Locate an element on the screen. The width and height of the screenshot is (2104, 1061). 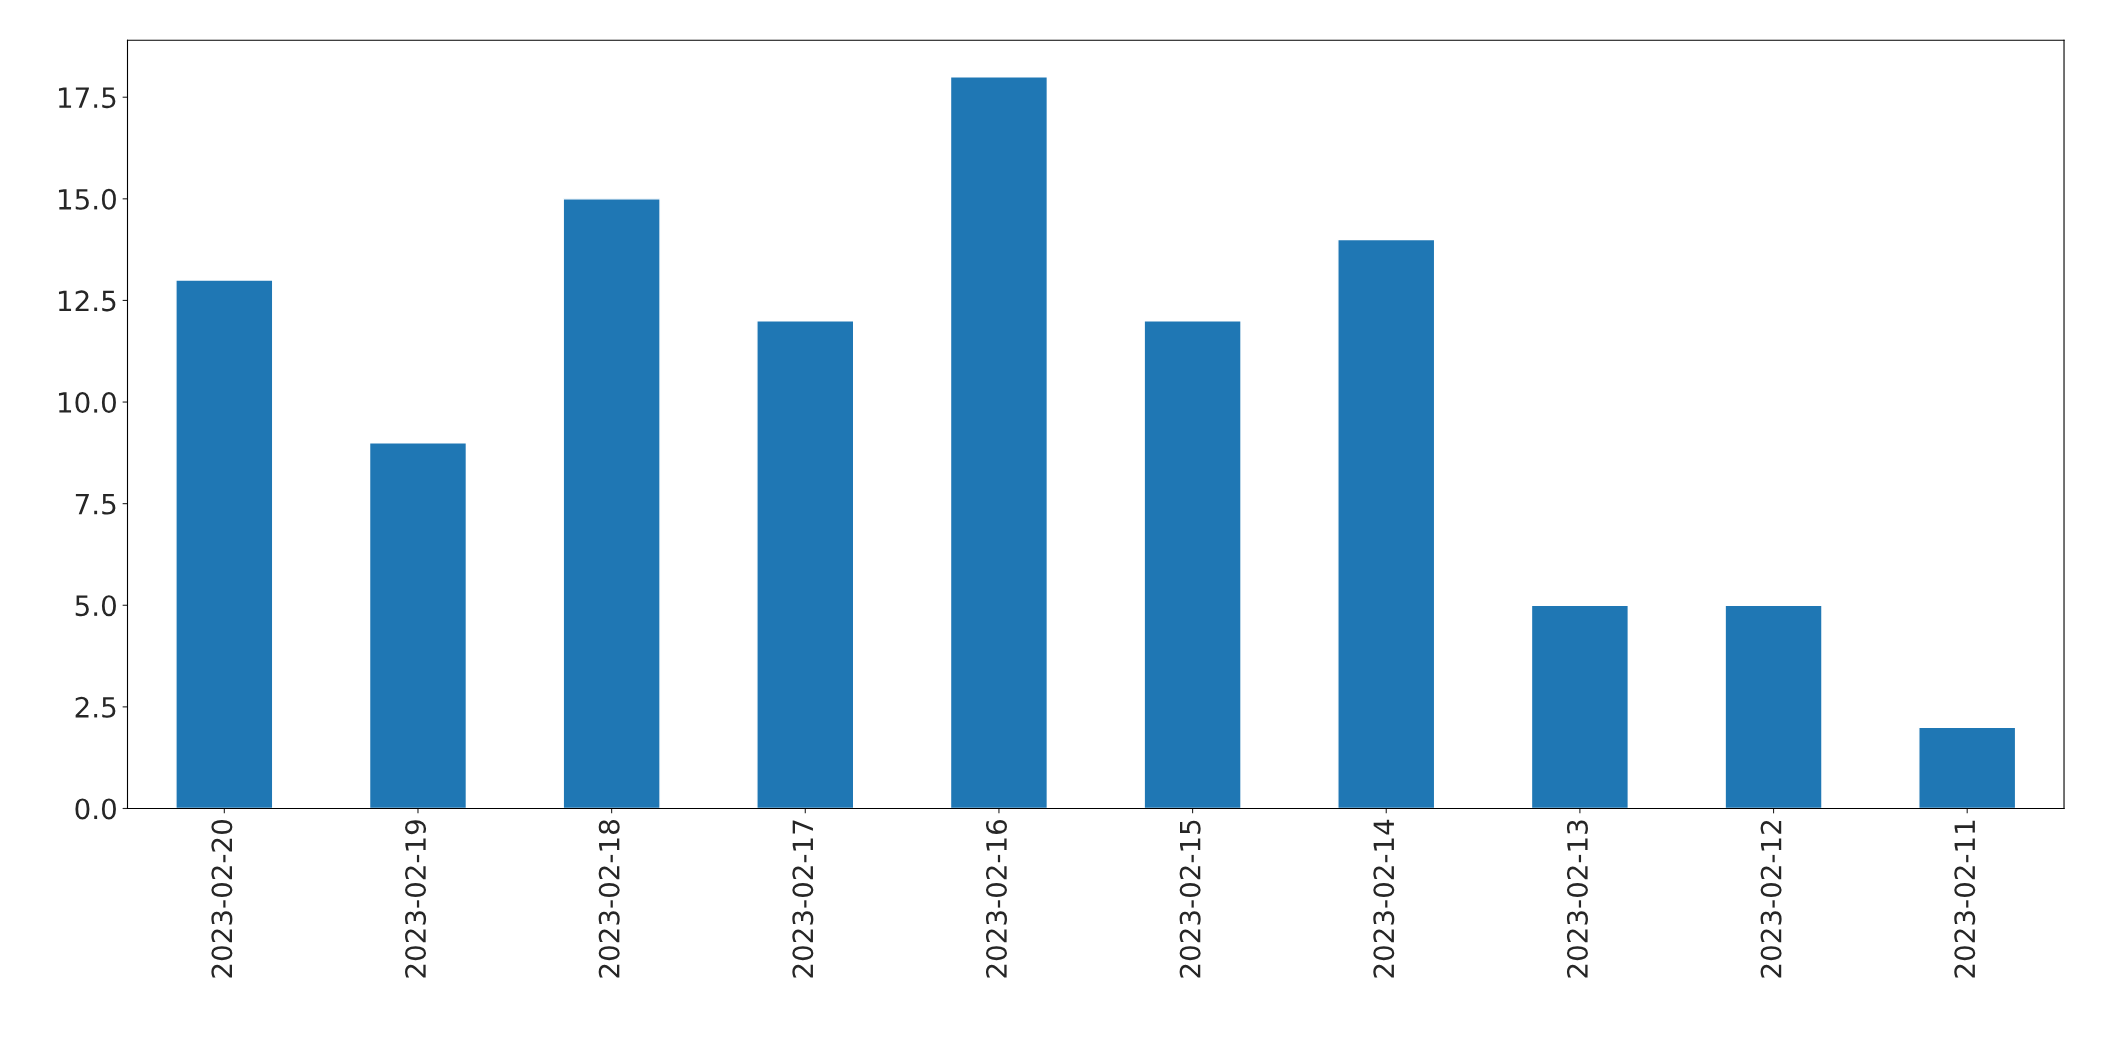
x-tick-label: 2023-02-16 is located at coordinates (996, 898).